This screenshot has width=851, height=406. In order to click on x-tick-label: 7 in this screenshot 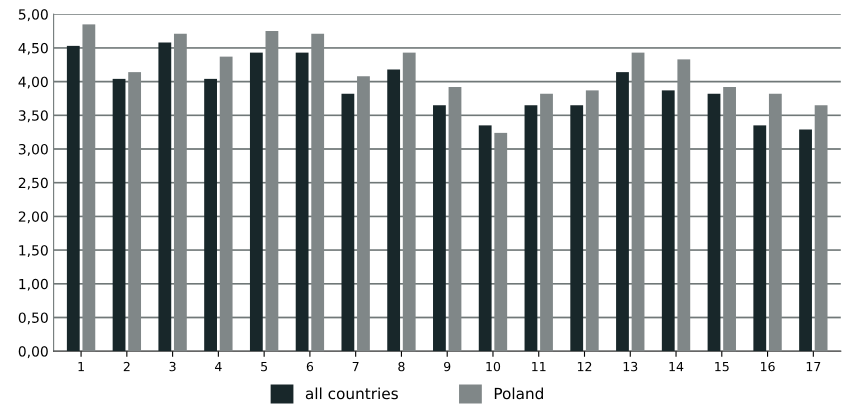, I will do `click(355, 367)`.